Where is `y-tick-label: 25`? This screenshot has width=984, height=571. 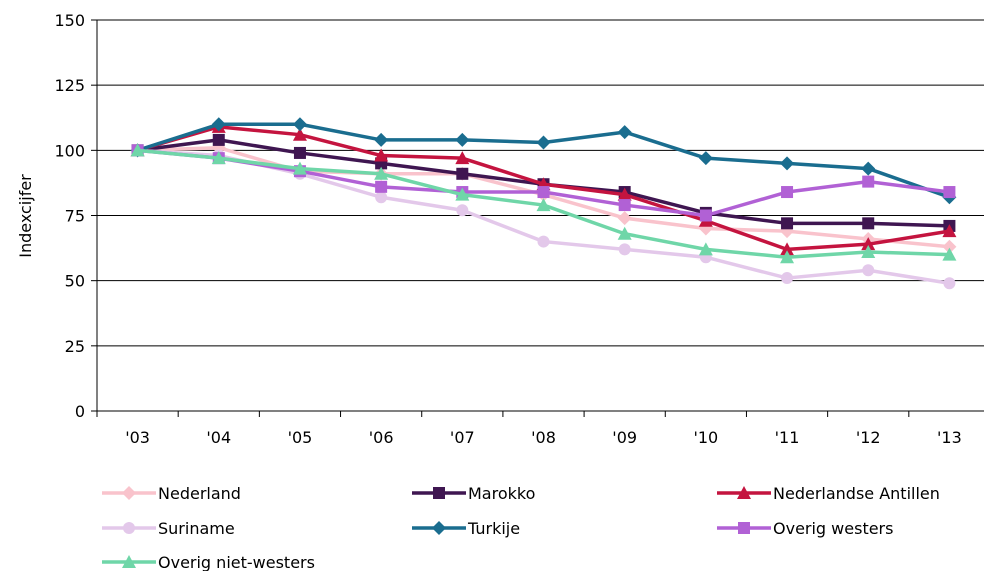 y-tick-label: 25 is located at coordinates (75, 346).